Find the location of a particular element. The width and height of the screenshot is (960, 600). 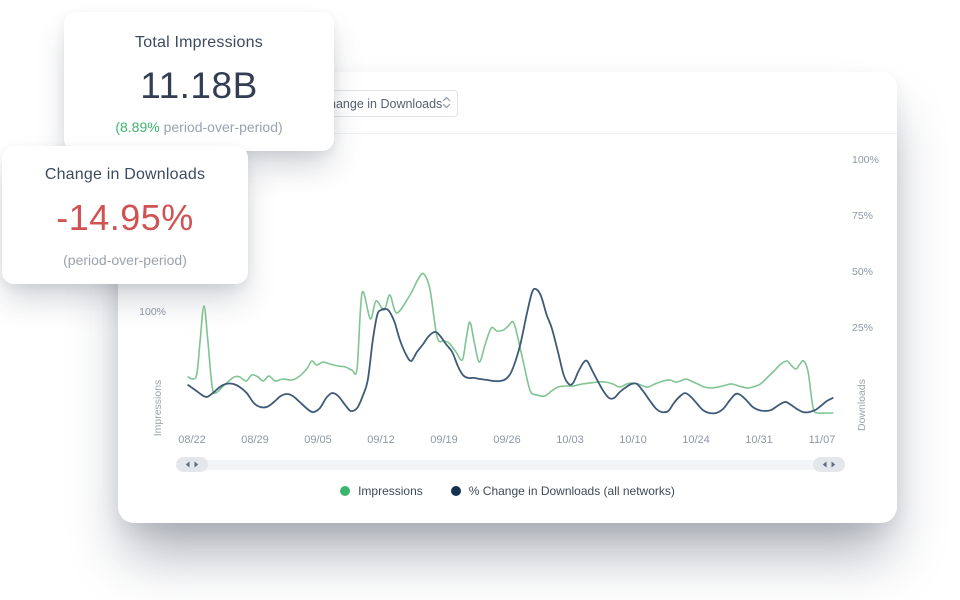

left-axis-tick-label: 100% is located at coordinates (152, 312).